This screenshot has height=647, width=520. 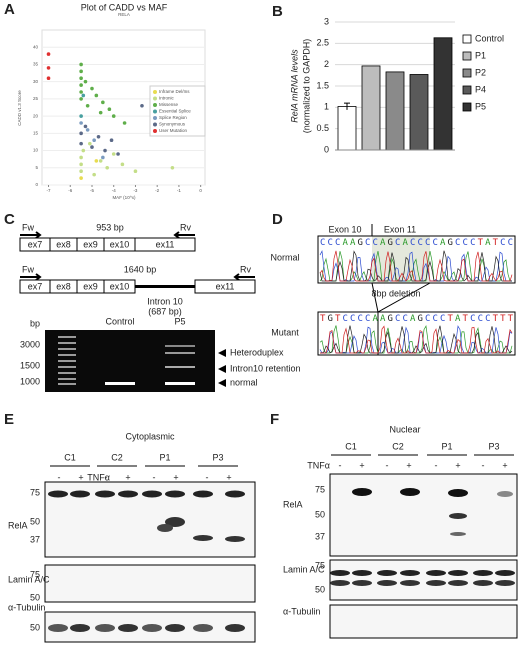 What do you see at coordinates (277, 219) in the screenshot?
I see `panel-label: D` at bounding box center [277, 219].